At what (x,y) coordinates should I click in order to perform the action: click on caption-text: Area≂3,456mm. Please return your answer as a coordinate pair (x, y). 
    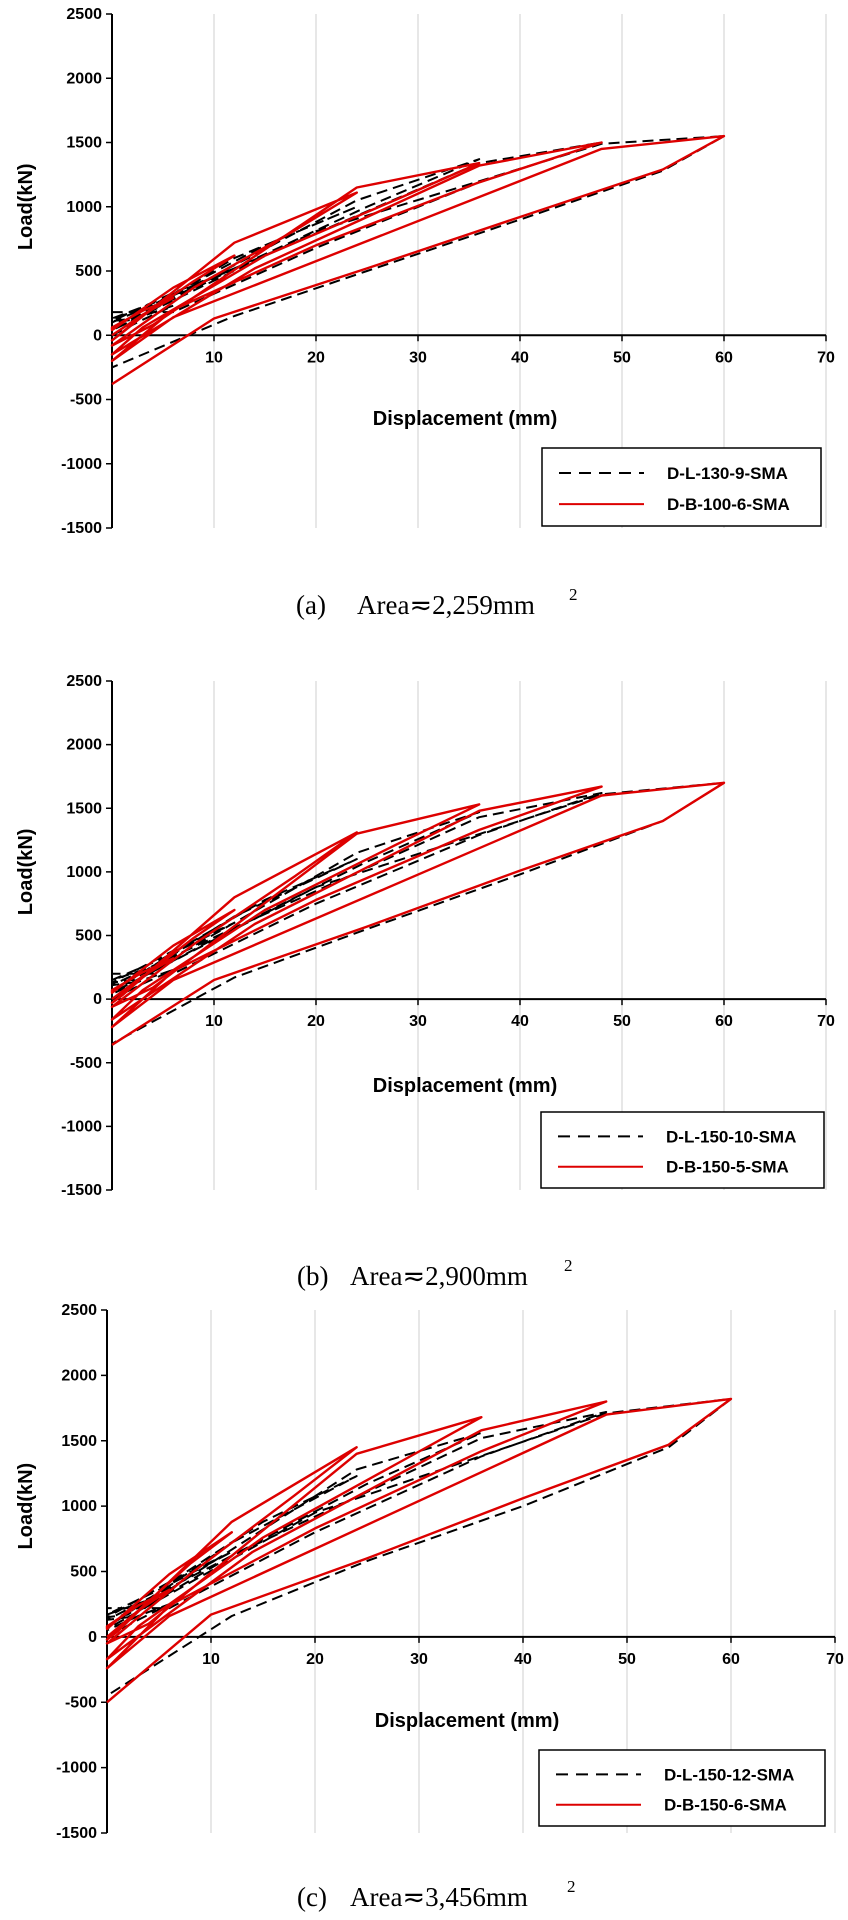
    Looking at the image, I should click on (439, 1897).